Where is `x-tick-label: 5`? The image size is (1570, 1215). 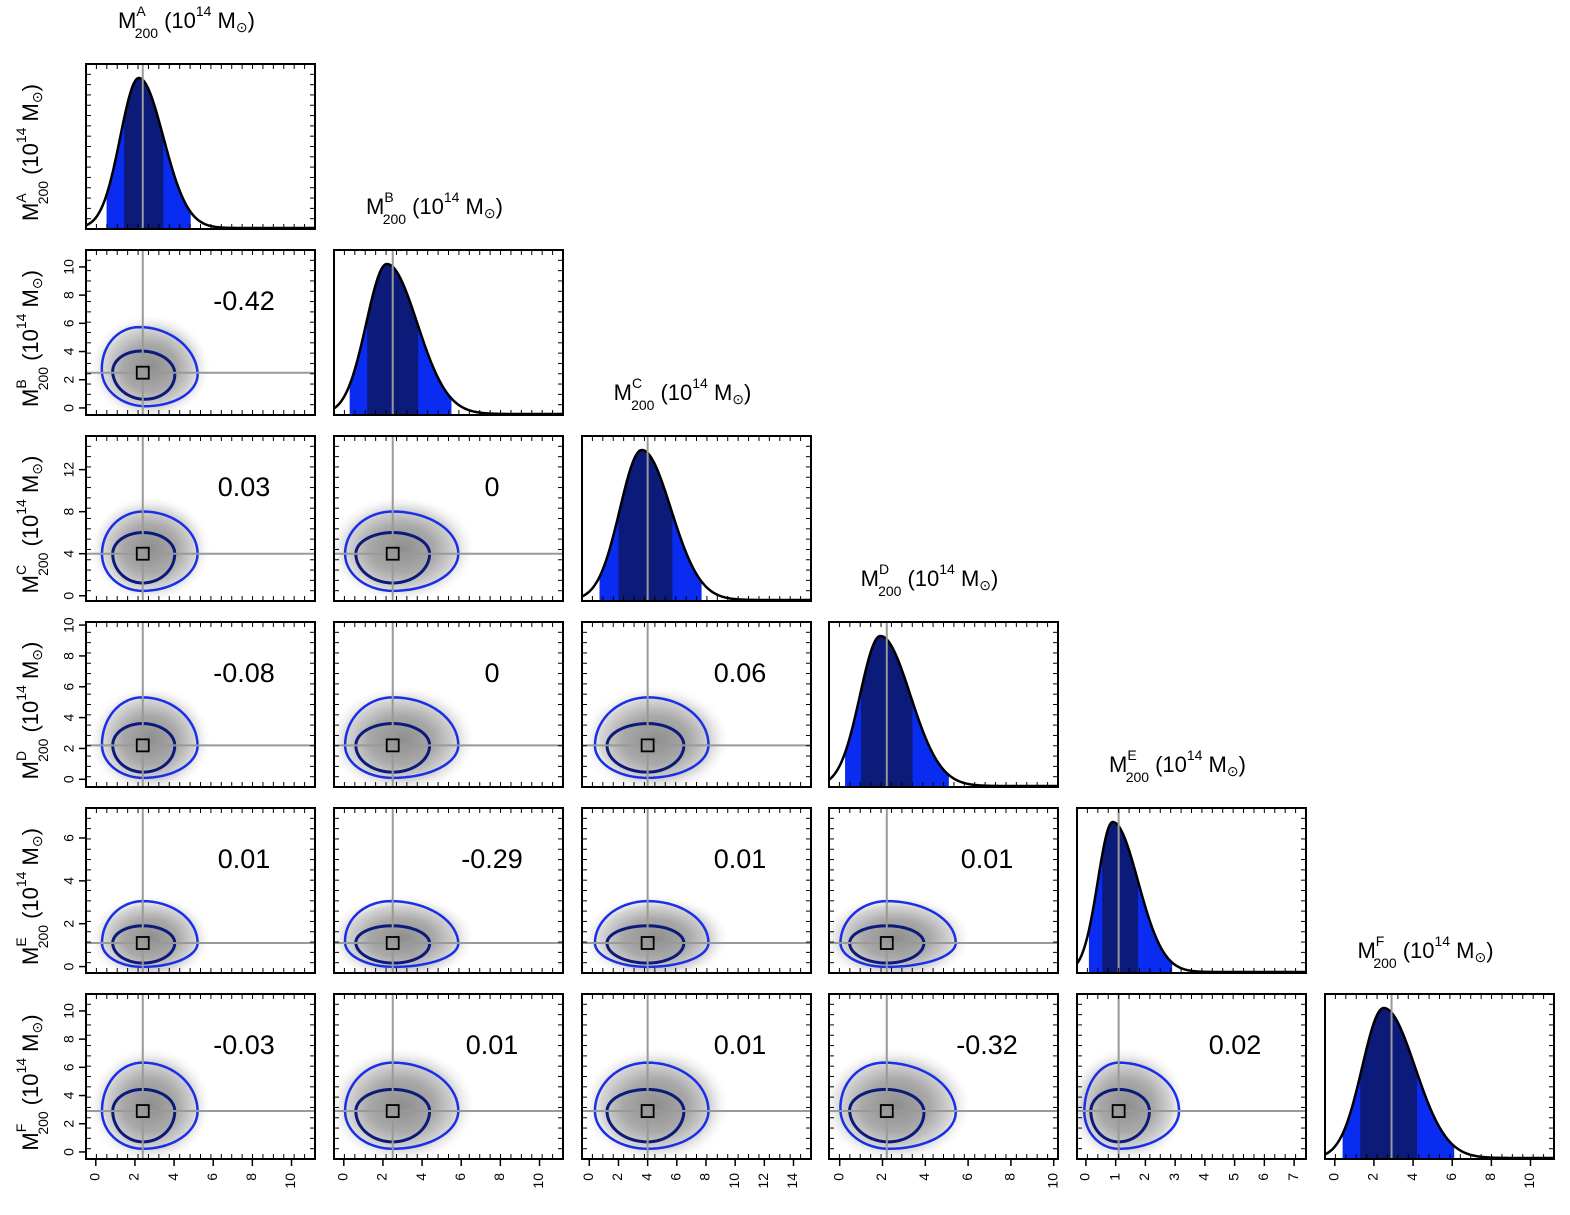 x-tick-label: 5 is located at coordinates (1233, 1177).